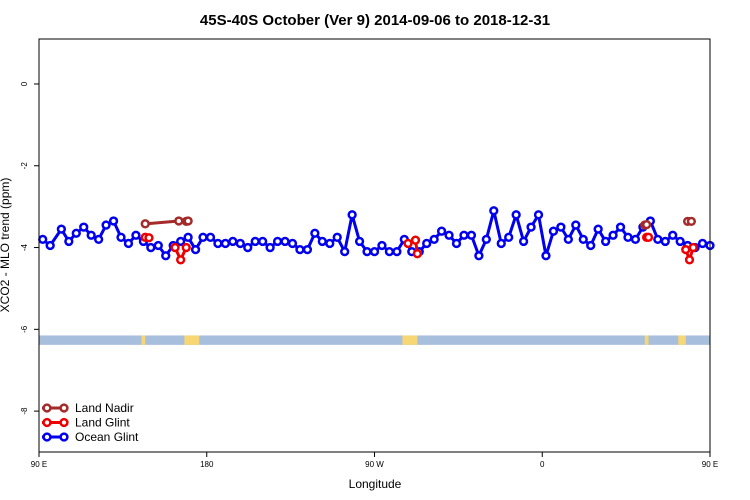 This screenshot has height=500, width=750. Describe the element at coordinates (374, 464) in the screenshot. I see `x-tick-label: 90 W` at that location.